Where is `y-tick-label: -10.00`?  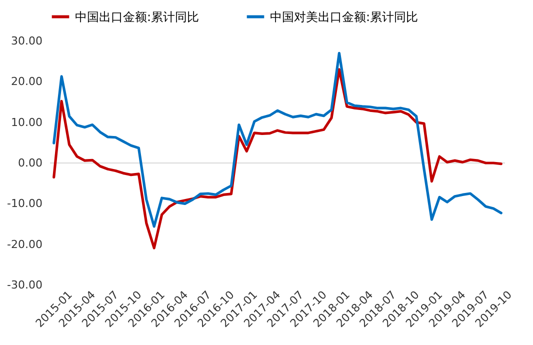 y-tick-label: -10.00 is located at coordinates (24, 203).